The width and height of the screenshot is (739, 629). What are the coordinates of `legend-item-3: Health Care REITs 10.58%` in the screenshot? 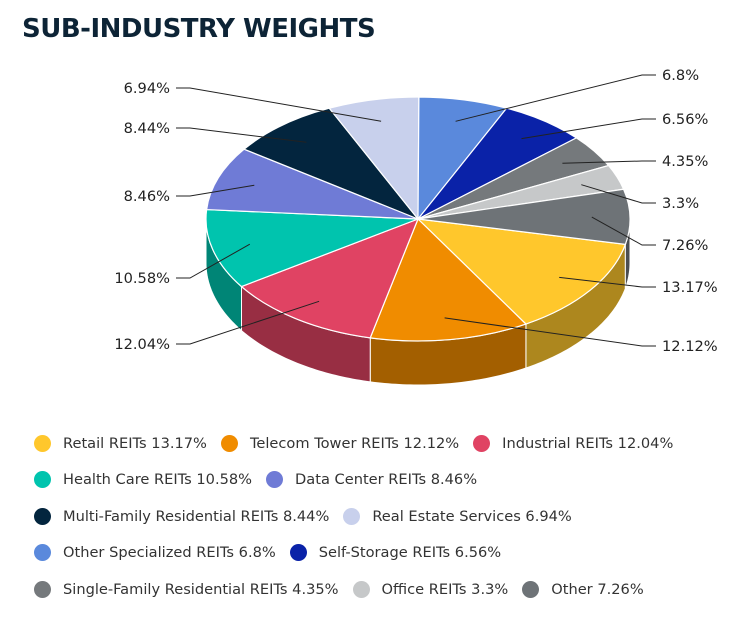 It's located at (143, 479).